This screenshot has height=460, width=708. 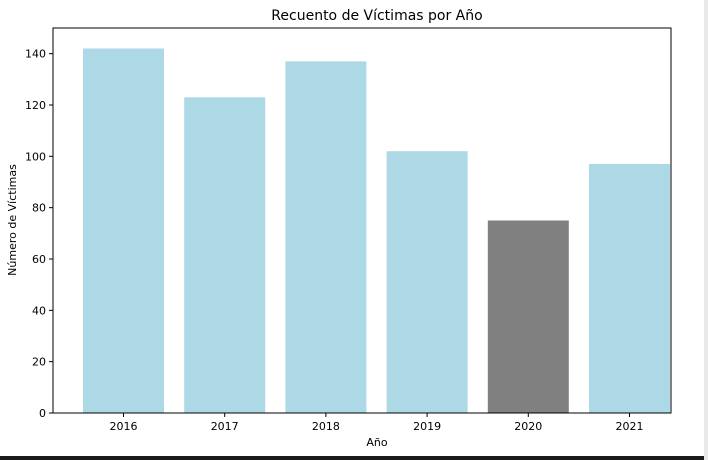 What do you see at coordinates (528, 316) in the screenshot?
I see `bar-2020` at bounding box center [528, 316].